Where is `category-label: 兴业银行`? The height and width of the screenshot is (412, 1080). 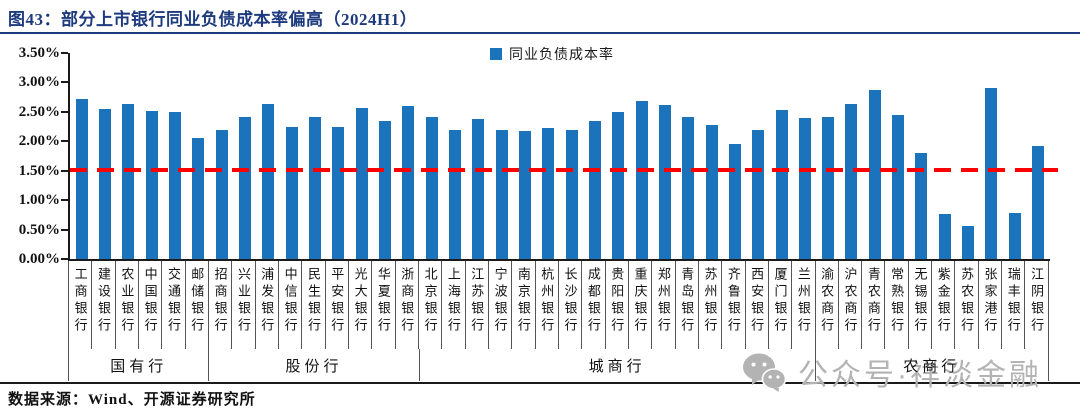
category-label: 兴业银行 is located at coordinates (243, 301).